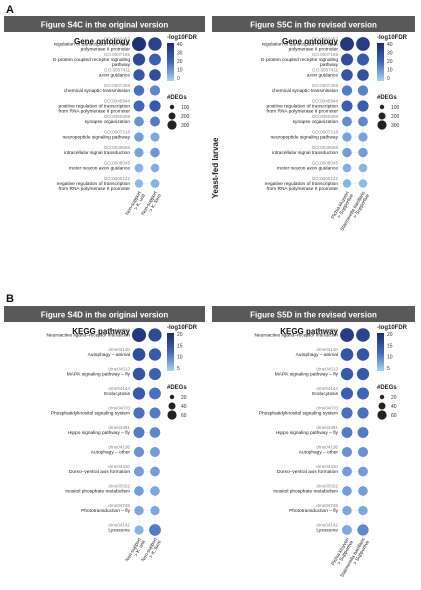 The height and width of the screenshot is (590, 421). Describe the element at coordinates (105, 25) in the screenshot. I see `panel-header: Figure S4C in the original version` at that location.